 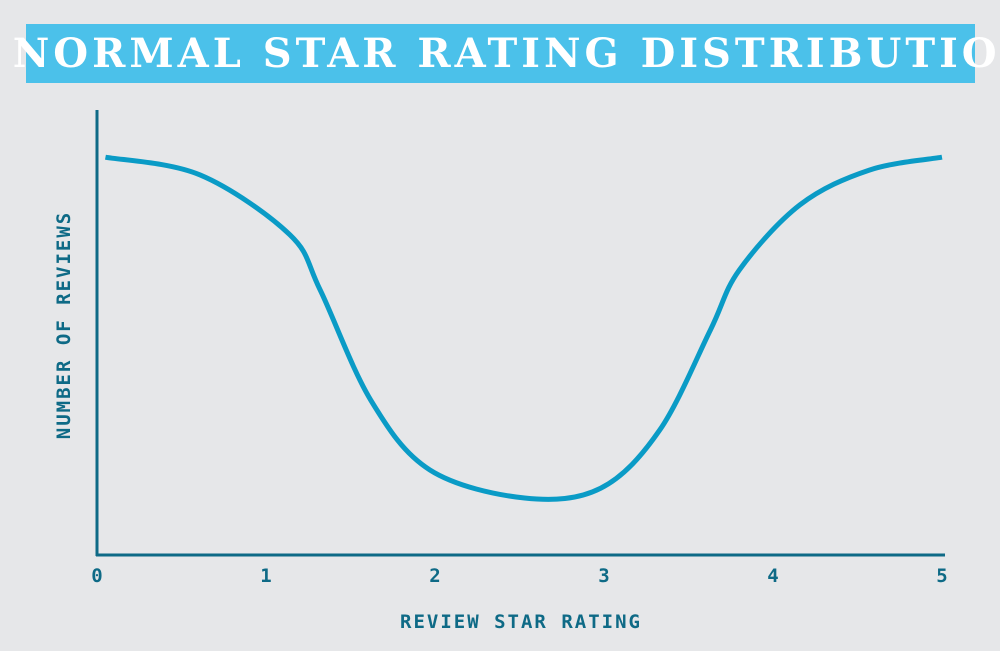 I want to click on x-tick-label: 1, so click(x=265, y=576).